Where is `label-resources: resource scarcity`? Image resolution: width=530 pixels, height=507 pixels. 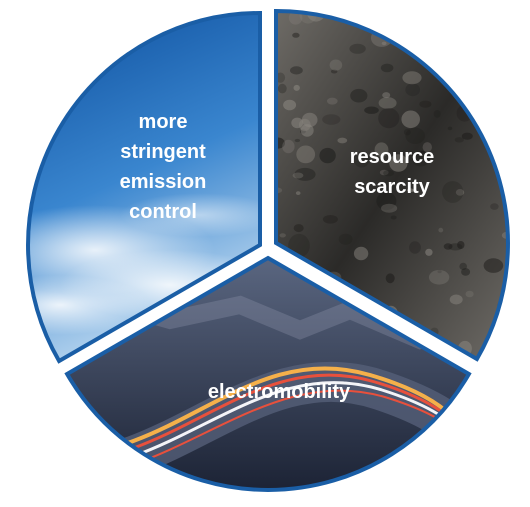
label-resources: resource scarcity is located at coordinates (392, 172).